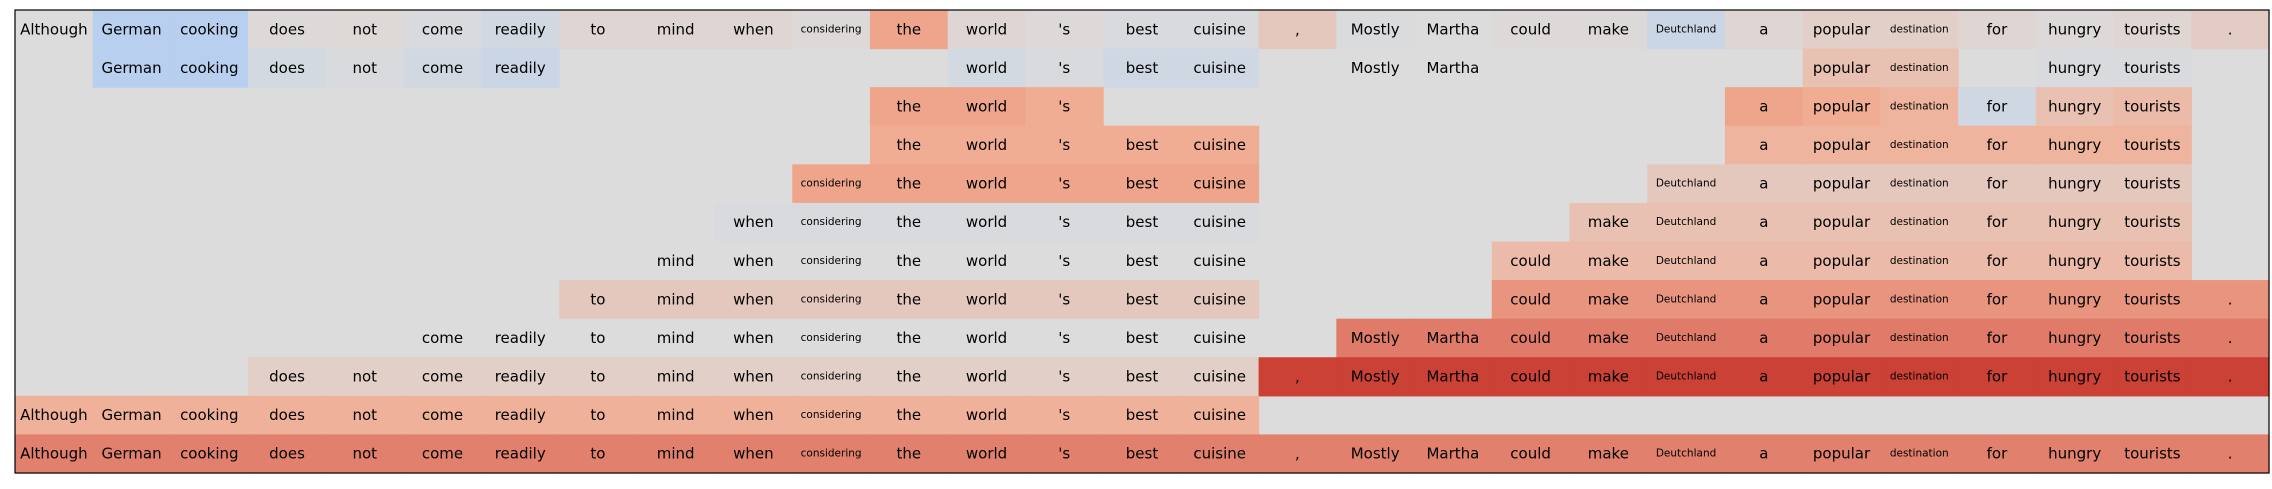  Describe the element at coordinates (209, 454) in the screenshot. I see `token-label: cooking` at that location.